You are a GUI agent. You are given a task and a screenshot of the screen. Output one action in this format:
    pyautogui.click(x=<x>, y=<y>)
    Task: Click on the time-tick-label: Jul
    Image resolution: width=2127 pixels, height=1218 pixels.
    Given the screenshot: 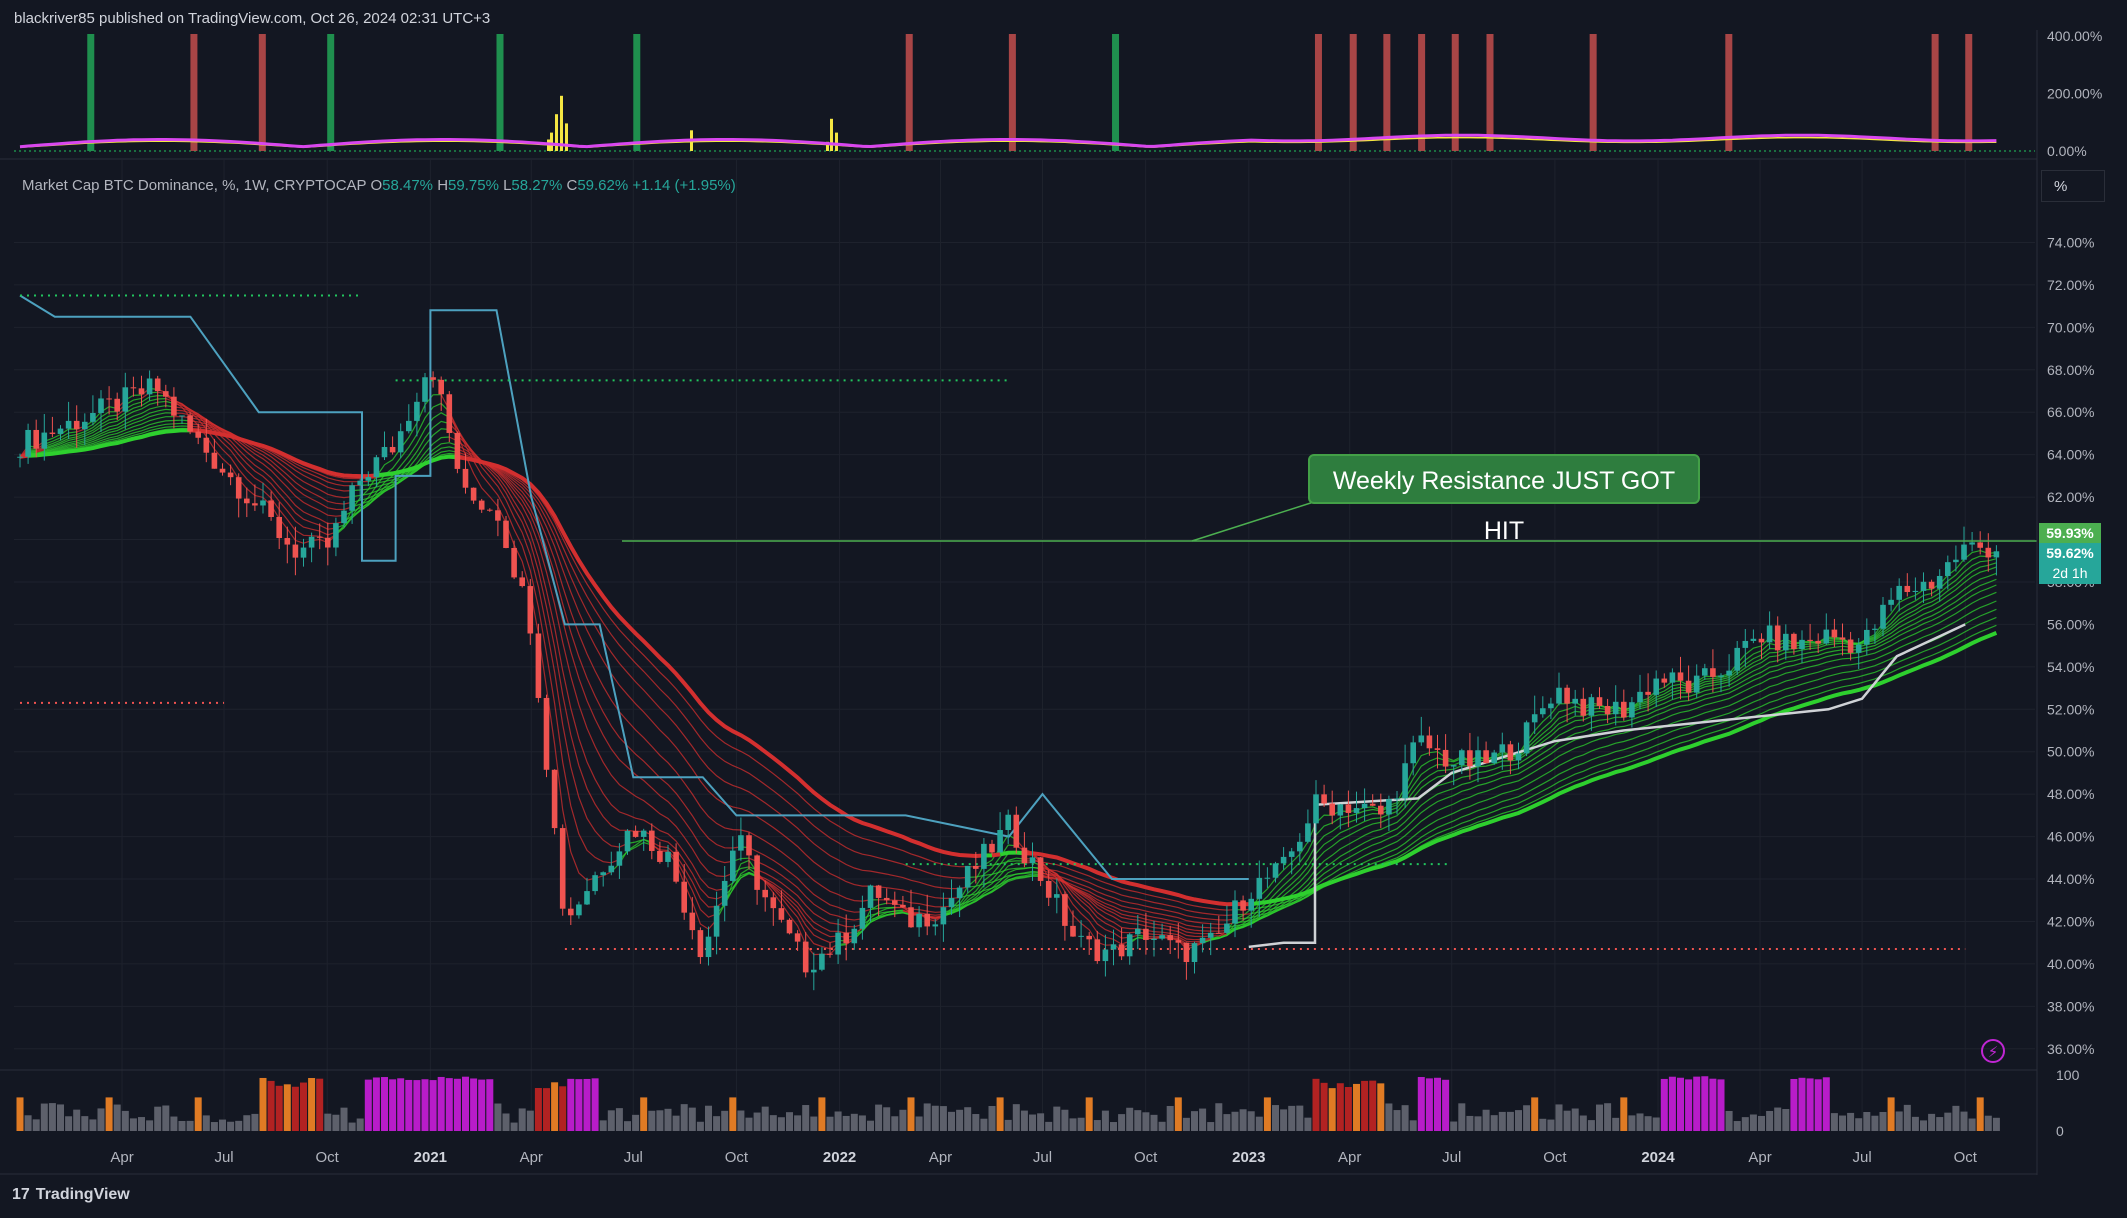 What is the action you would take?
    pyautogui.click(x=223, y=1157)
    